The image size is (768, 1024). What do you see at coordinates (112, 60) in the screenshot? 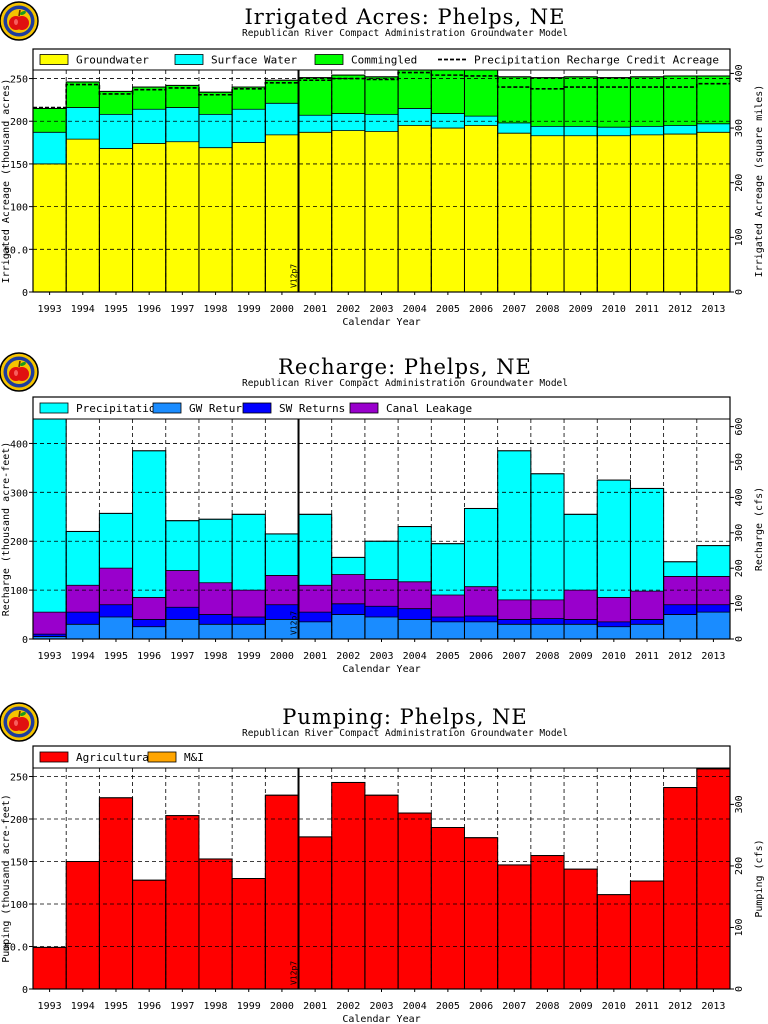
I see `legend-label: Groundwater` at bounding box center [112, 60].